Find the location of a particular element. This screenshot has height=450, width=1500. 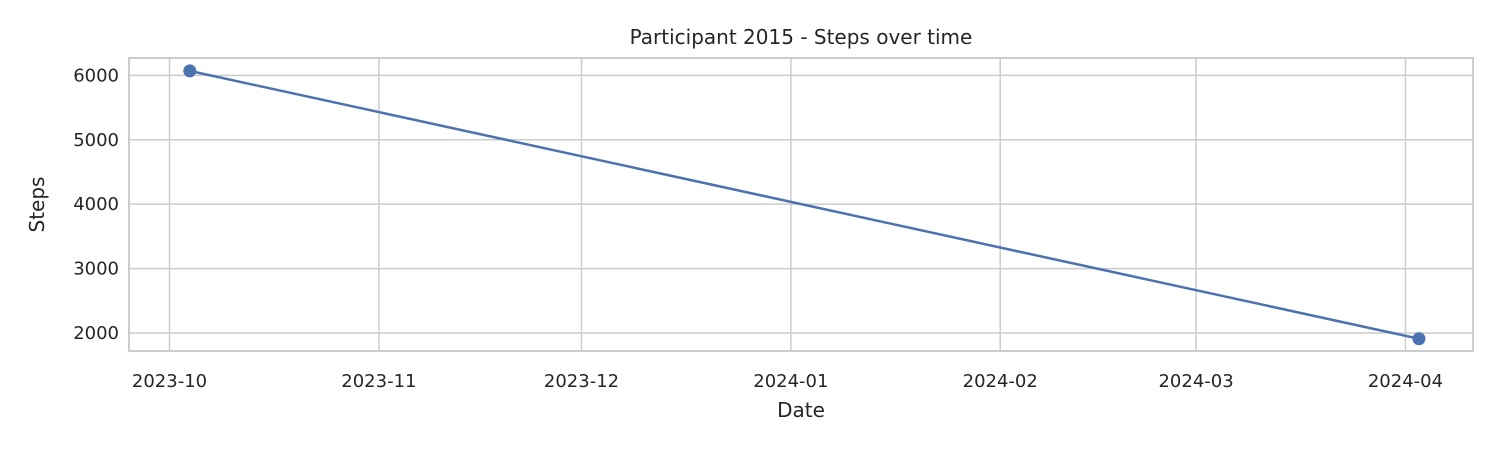

chart-title: Participant 2015 - Steps over time is located at coordinates (801, 37).